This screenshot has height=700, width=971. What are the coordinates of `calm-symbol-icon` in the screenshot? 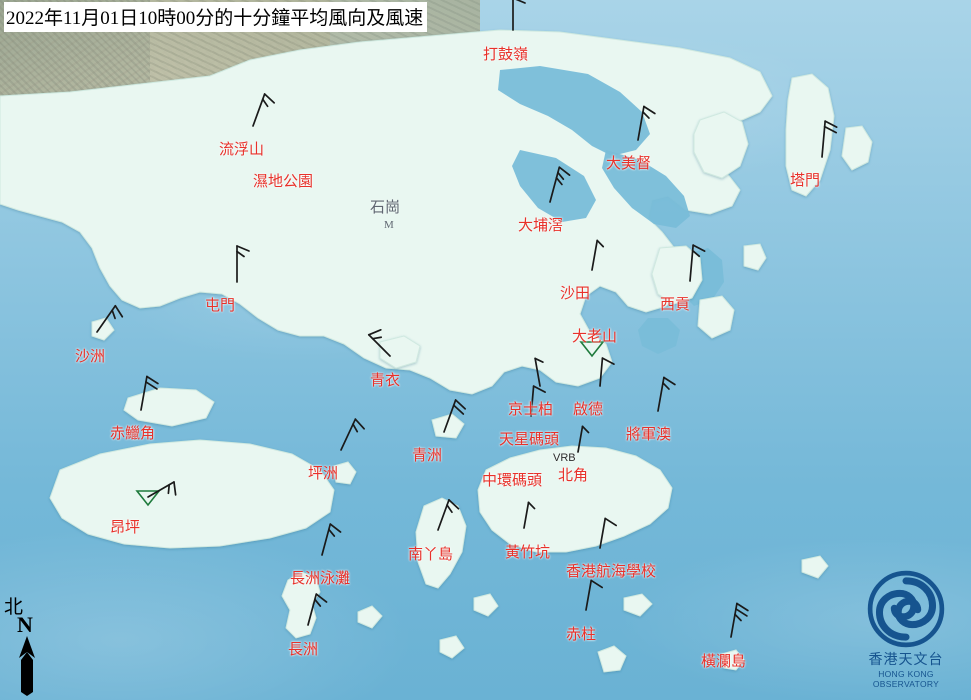 It's located at (148, 498).